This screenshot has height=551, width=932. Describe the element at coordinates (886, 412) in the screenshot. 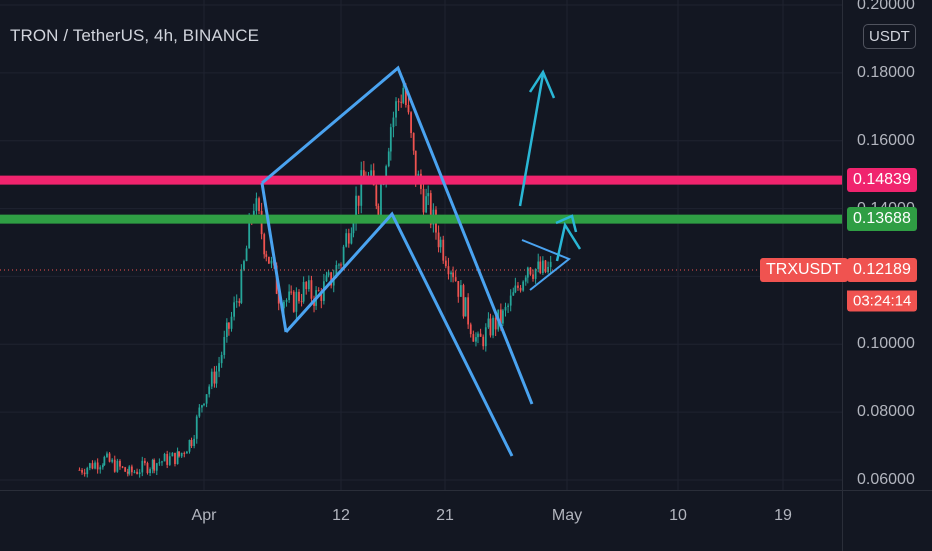

I see `price-tick-label: 0.08000` at that location.